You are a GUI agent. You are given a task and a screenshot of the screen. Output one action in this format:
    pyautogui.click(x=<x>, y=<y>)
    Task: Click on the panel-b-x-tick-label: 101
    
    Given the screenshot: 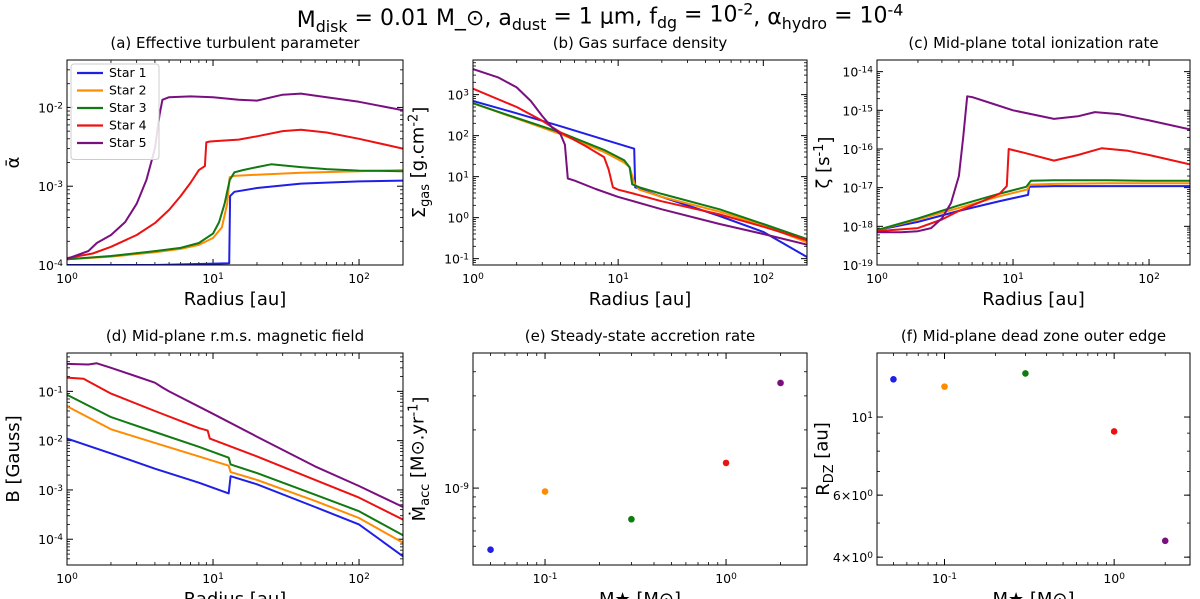 What is the action you would take?
    pyautogui.click(x=618, y=278)
    